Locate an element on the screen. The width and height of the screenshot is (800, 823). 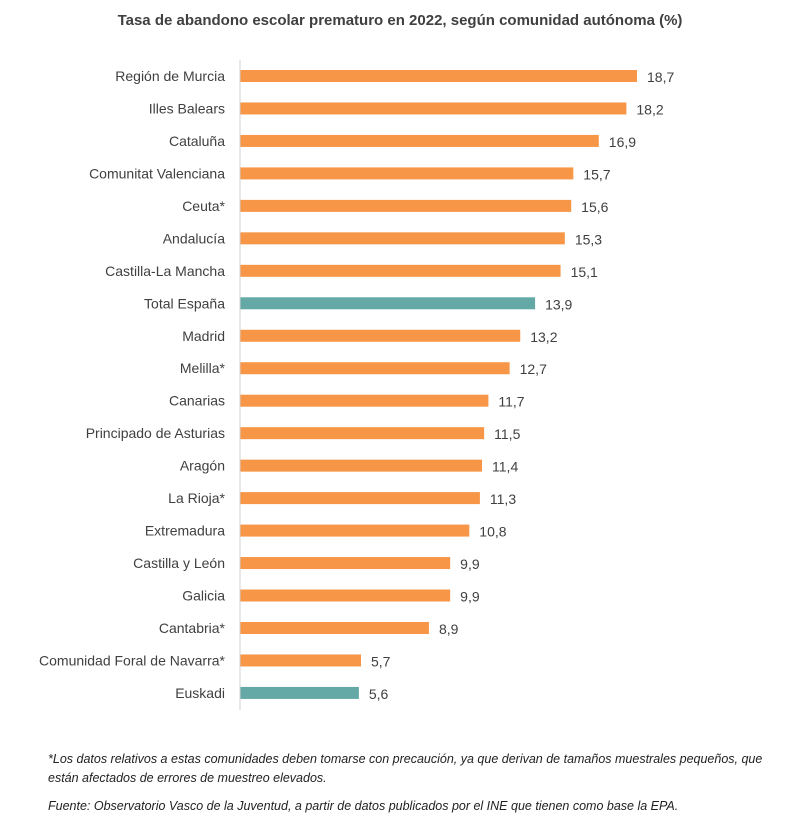
data-label: 13,2 is located at coordinates (543, 337).